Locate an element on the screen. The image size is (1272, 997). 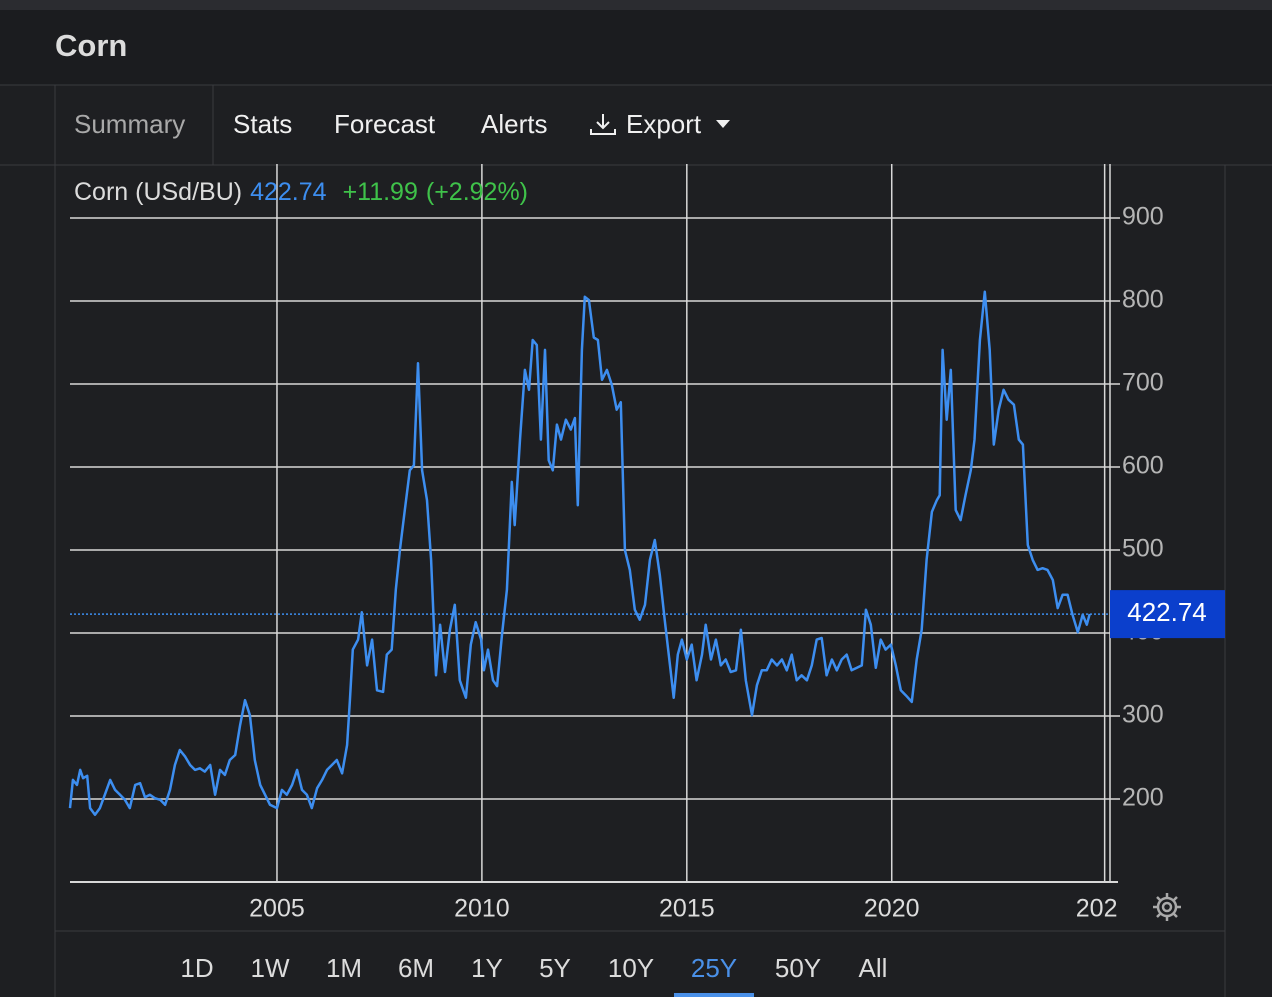
legend-text: Corn (USd/BU) 422.74 +11.99 (+2.92%) is located at coordinates (301, 192).